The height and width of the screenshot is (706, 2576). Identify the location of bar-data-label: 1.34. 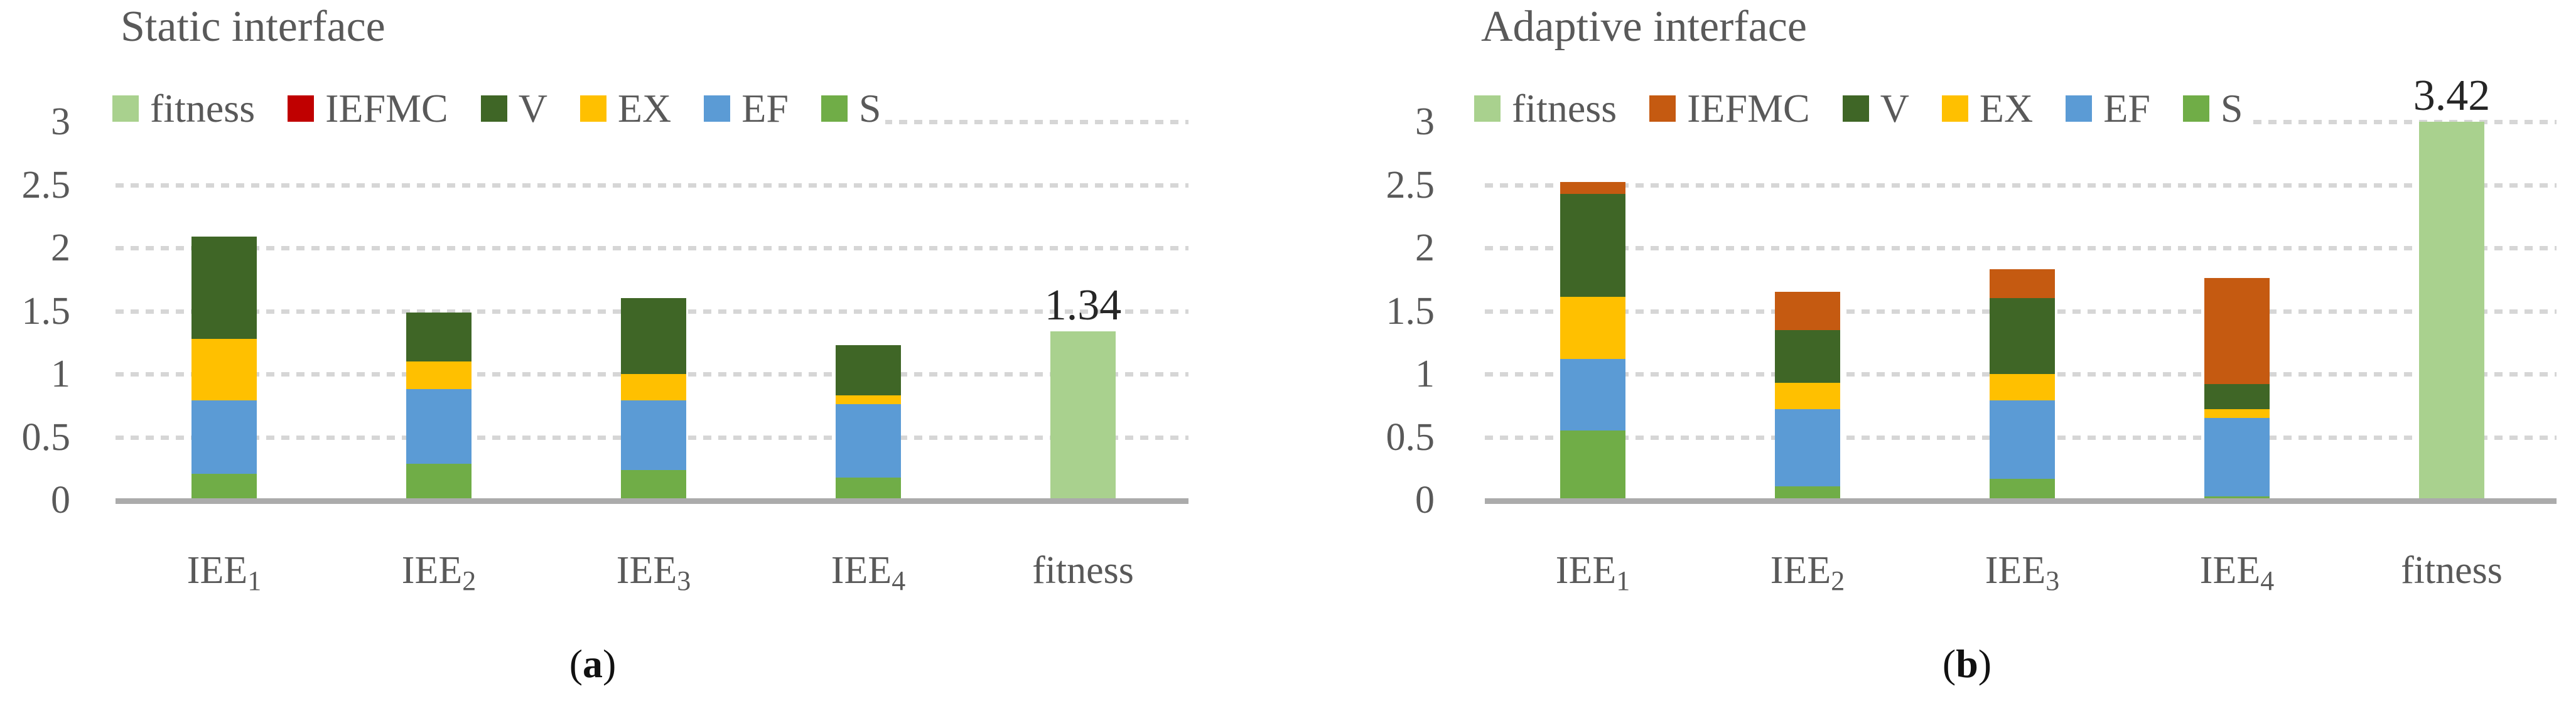
(1083, 305).